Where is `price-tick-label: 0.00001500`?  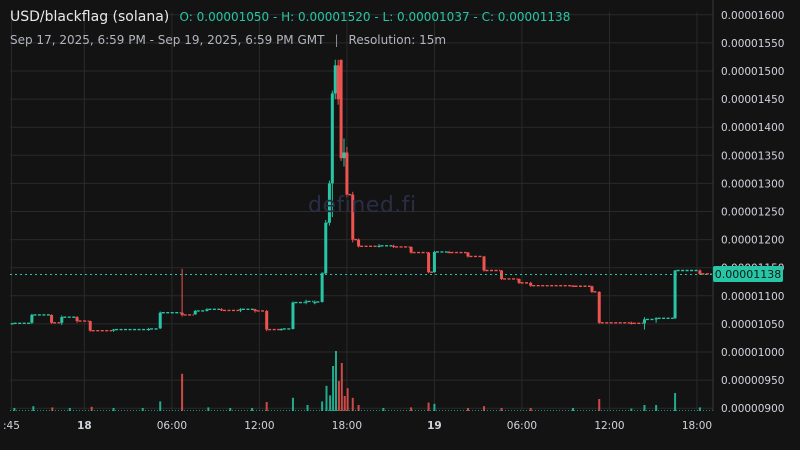
price-tick-label: 0.00001500 is located at coordinates (752, 72).